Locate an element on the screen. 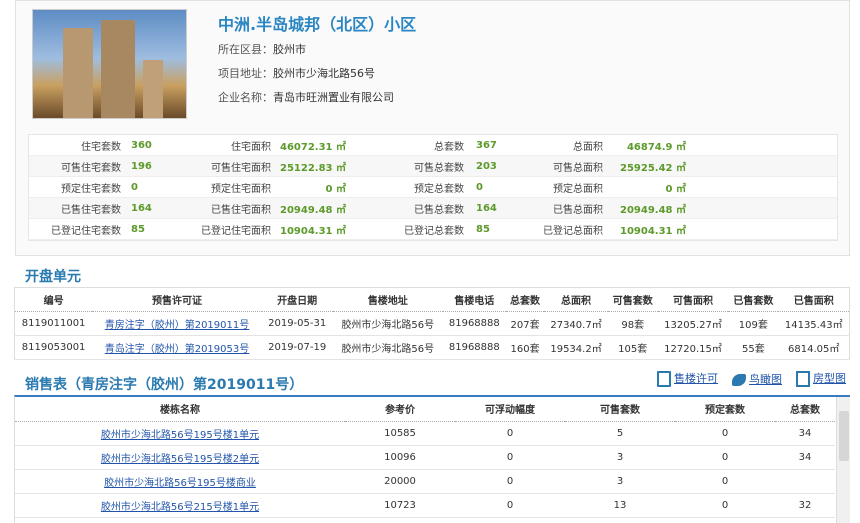 Image resolution: width=860 pixels, height=523 pixels. units-cell: 19534.2㎡ is located at coordinates (576, 347).